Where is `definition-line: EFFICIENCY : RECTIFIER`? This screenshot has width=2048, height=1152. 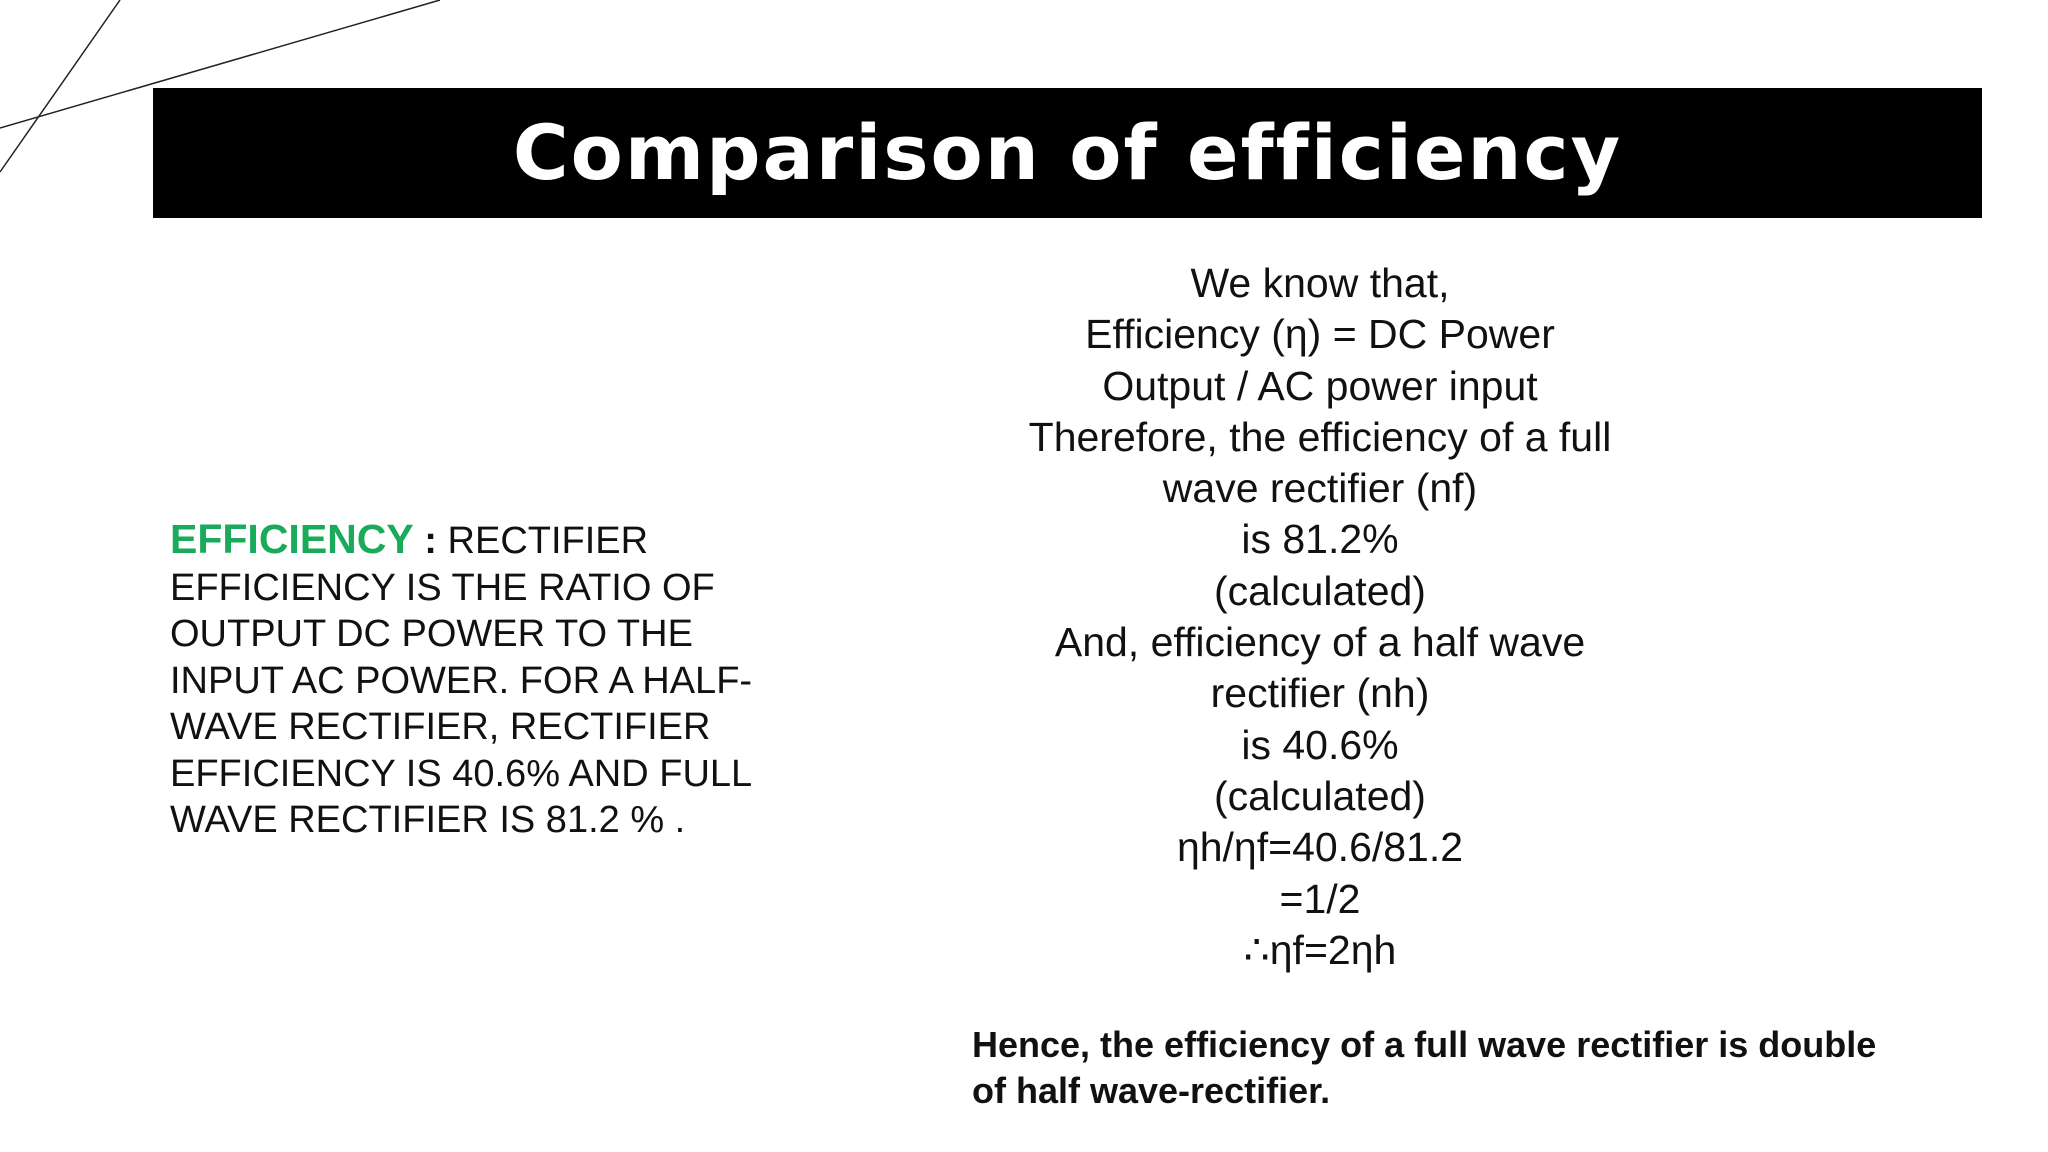 definition-line: EFFICIENCY : RECTIFIER is located at coordinates (480, 540).